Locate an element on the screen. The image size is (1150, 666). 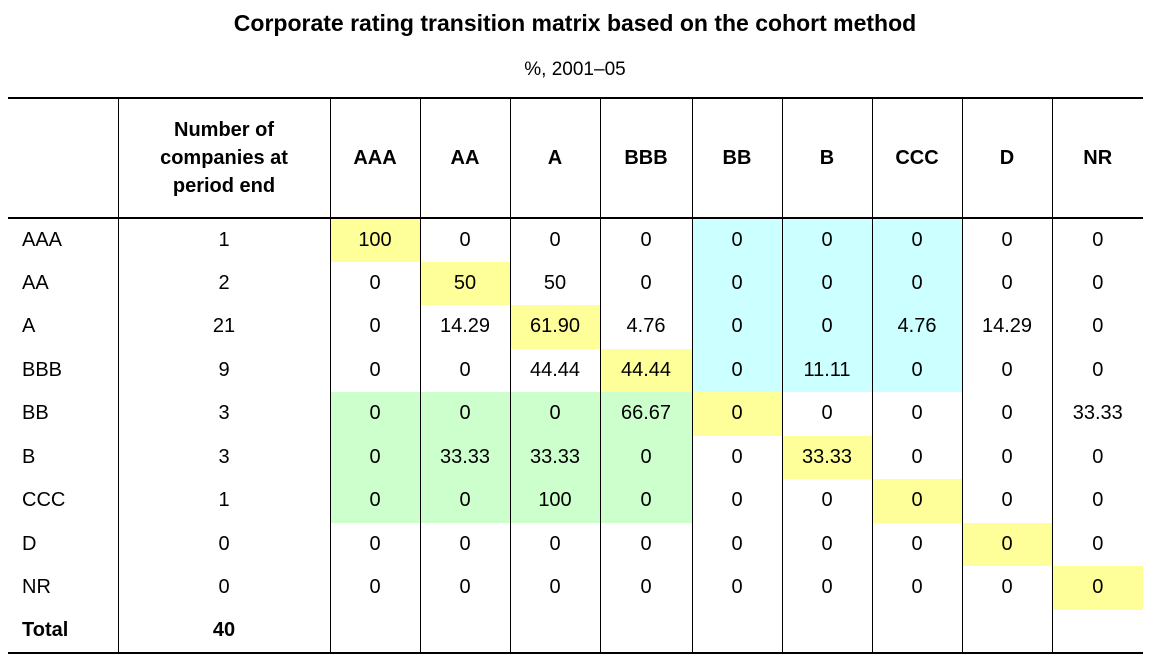
row-label: AAA is located at coordinates (42, 239).